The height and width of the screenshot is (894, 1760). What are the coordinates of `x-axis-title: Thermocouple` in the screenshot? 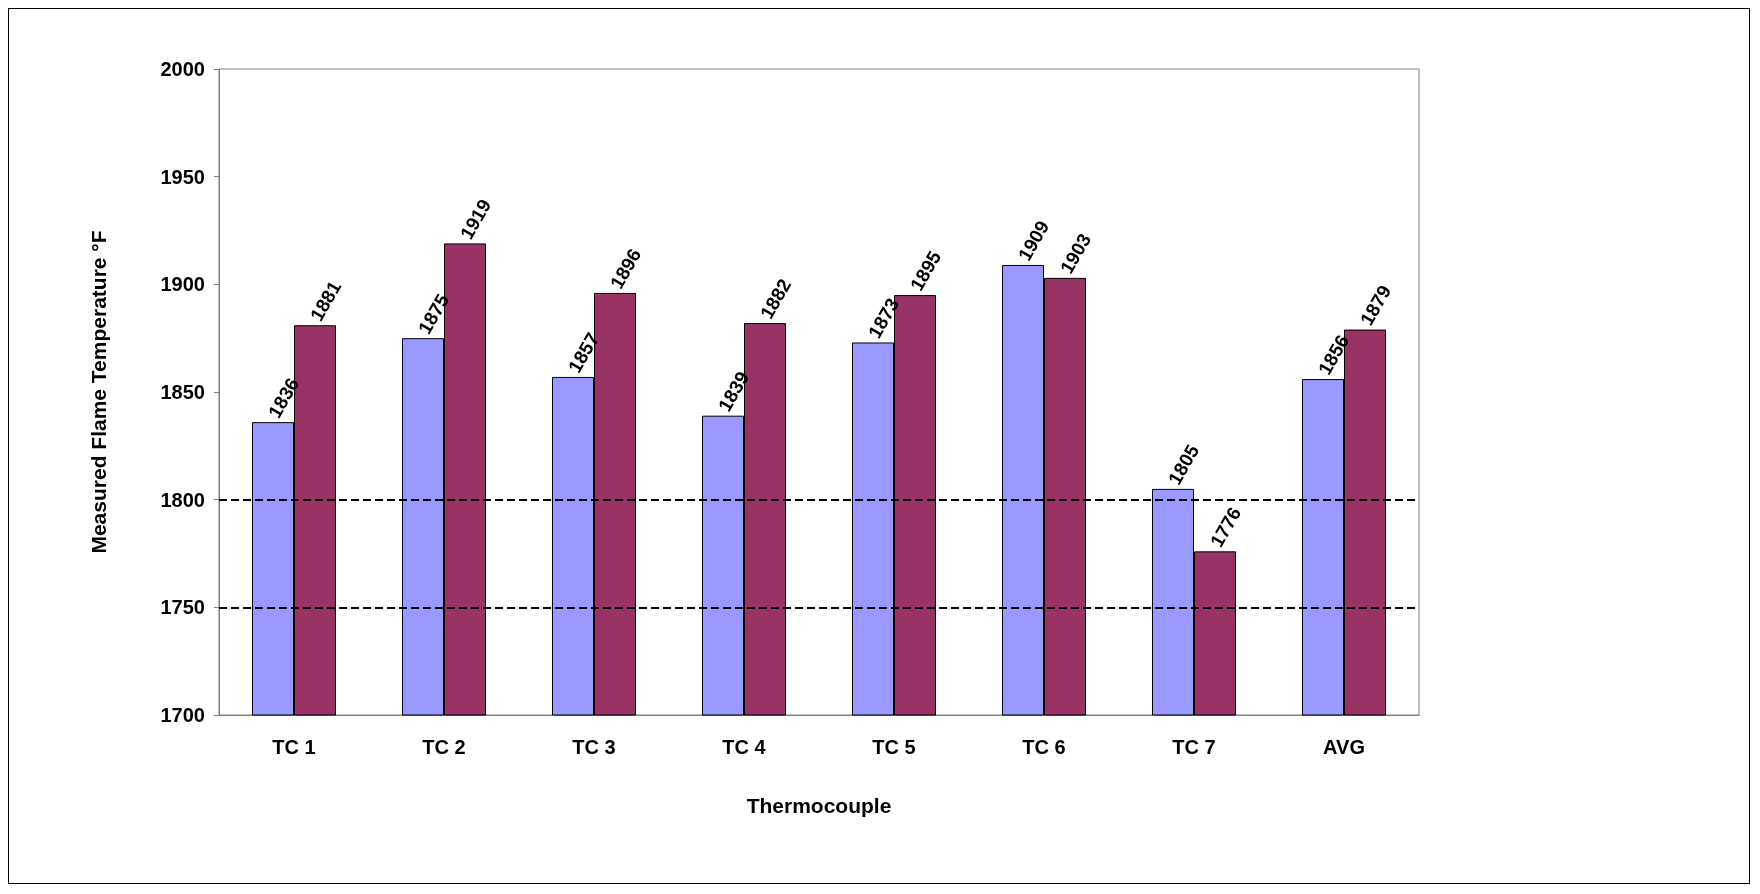 It's located at (819, 805).